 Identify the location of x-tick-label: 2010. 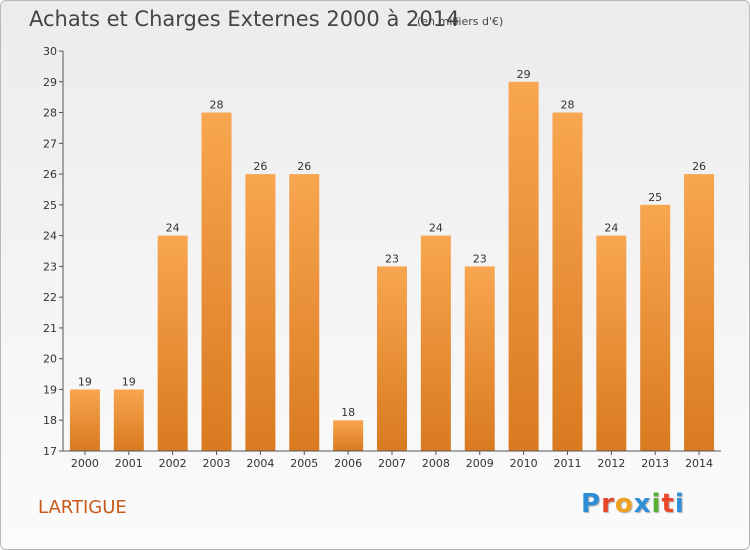
(524, 463).